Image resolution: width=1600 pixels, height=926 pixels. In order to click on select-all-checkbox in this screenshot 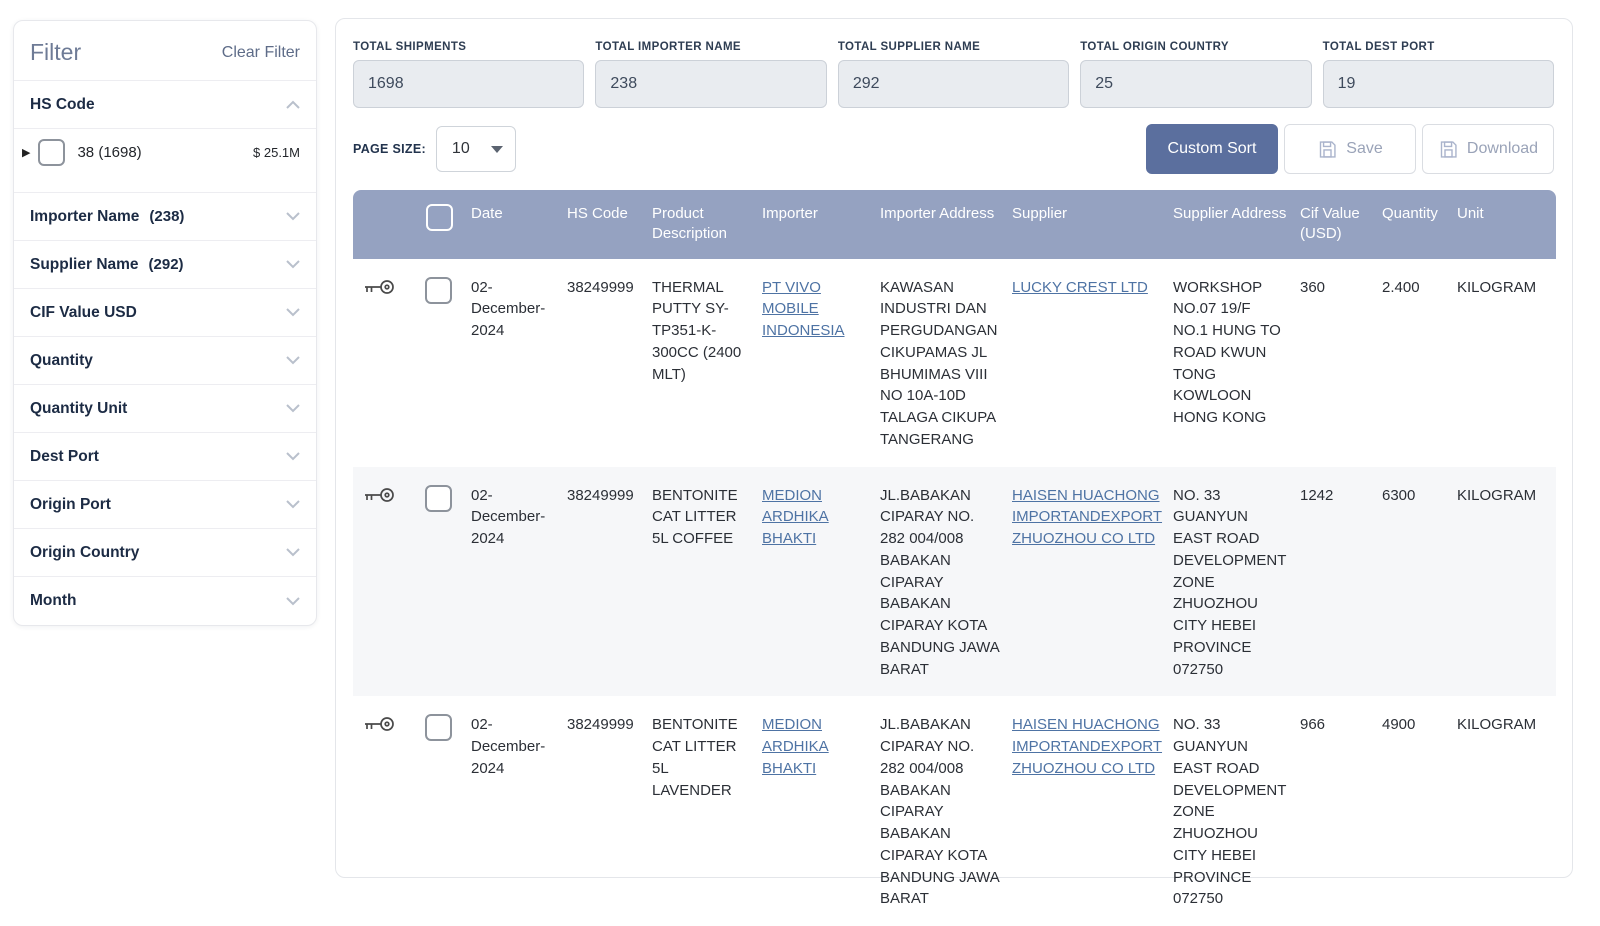, I will do `click(439, 217)`.